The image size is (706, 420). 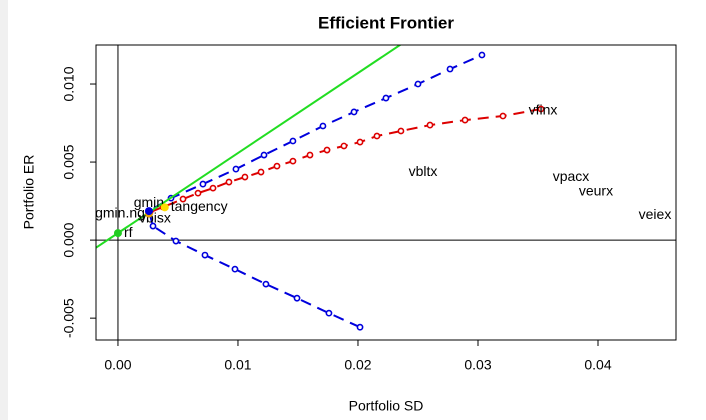 I want to click on x-tick-label: 0.03, so click(x=477, y=365).